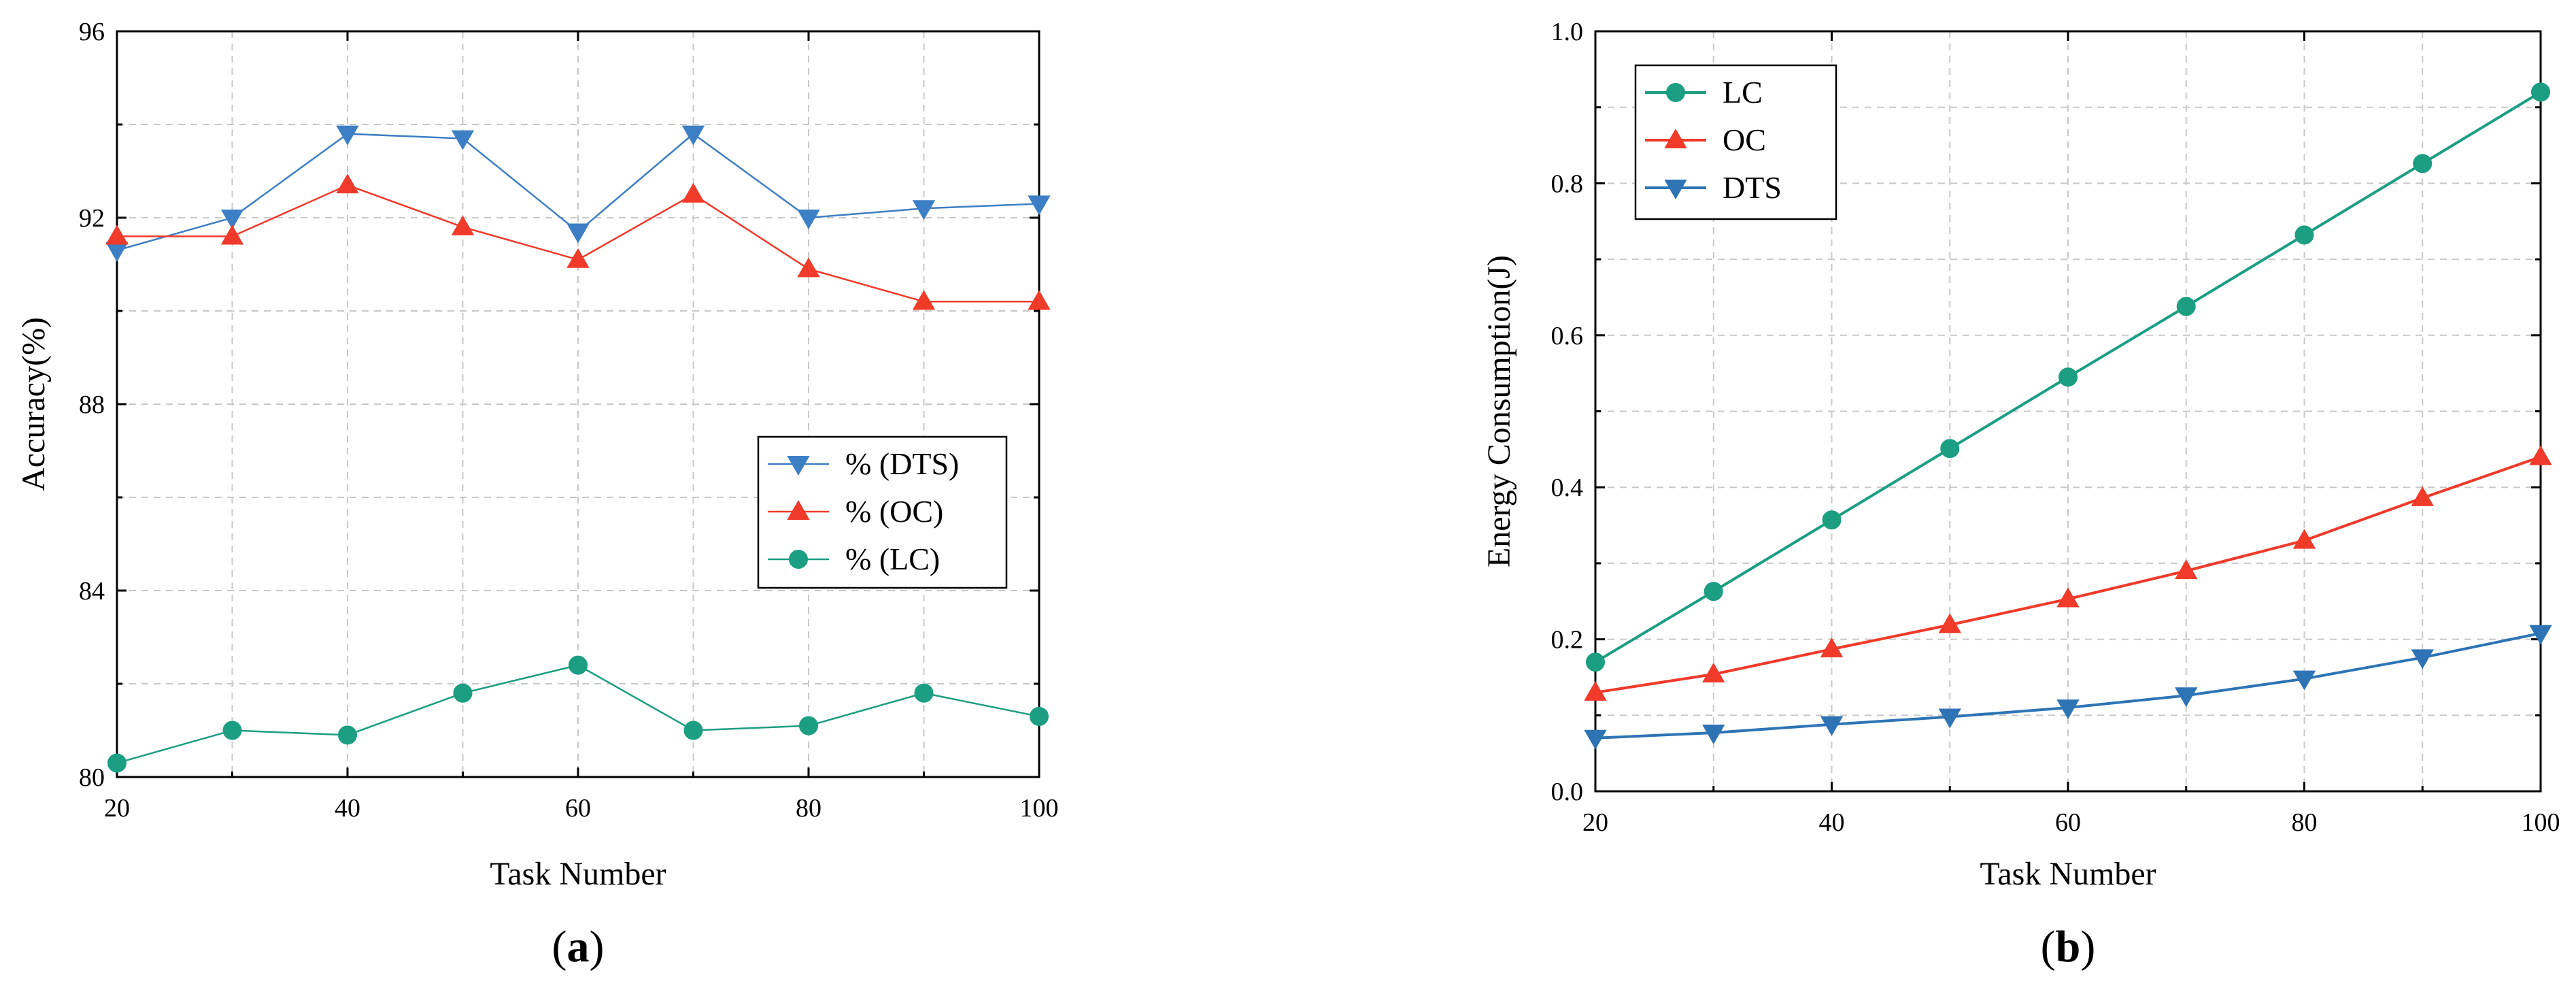  What do you see at coordinates (1499, 411) in the screenshot?
I see `y-axis-label: Energy Consumption(J)` at bounding box center [1499, 411].